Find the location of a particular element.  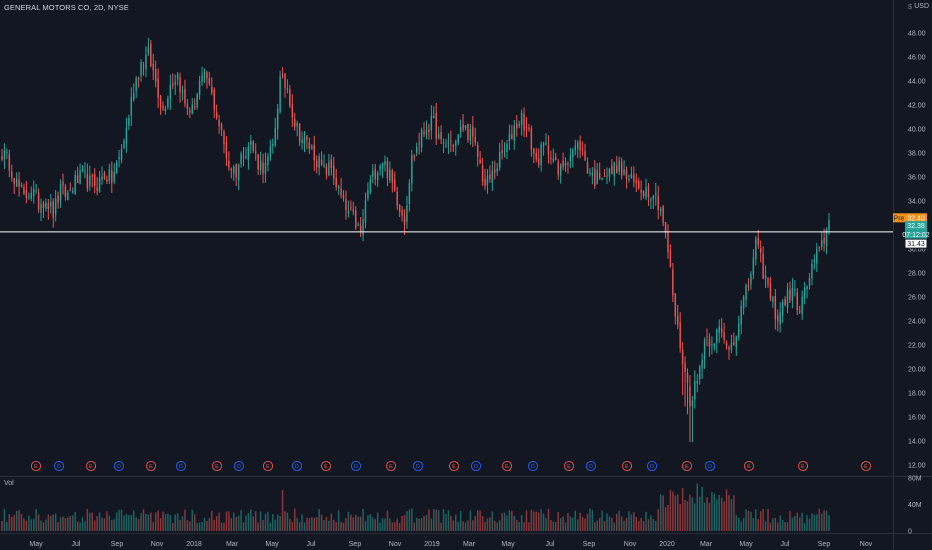

price-badge-bg is located at coordinates (916, 243).